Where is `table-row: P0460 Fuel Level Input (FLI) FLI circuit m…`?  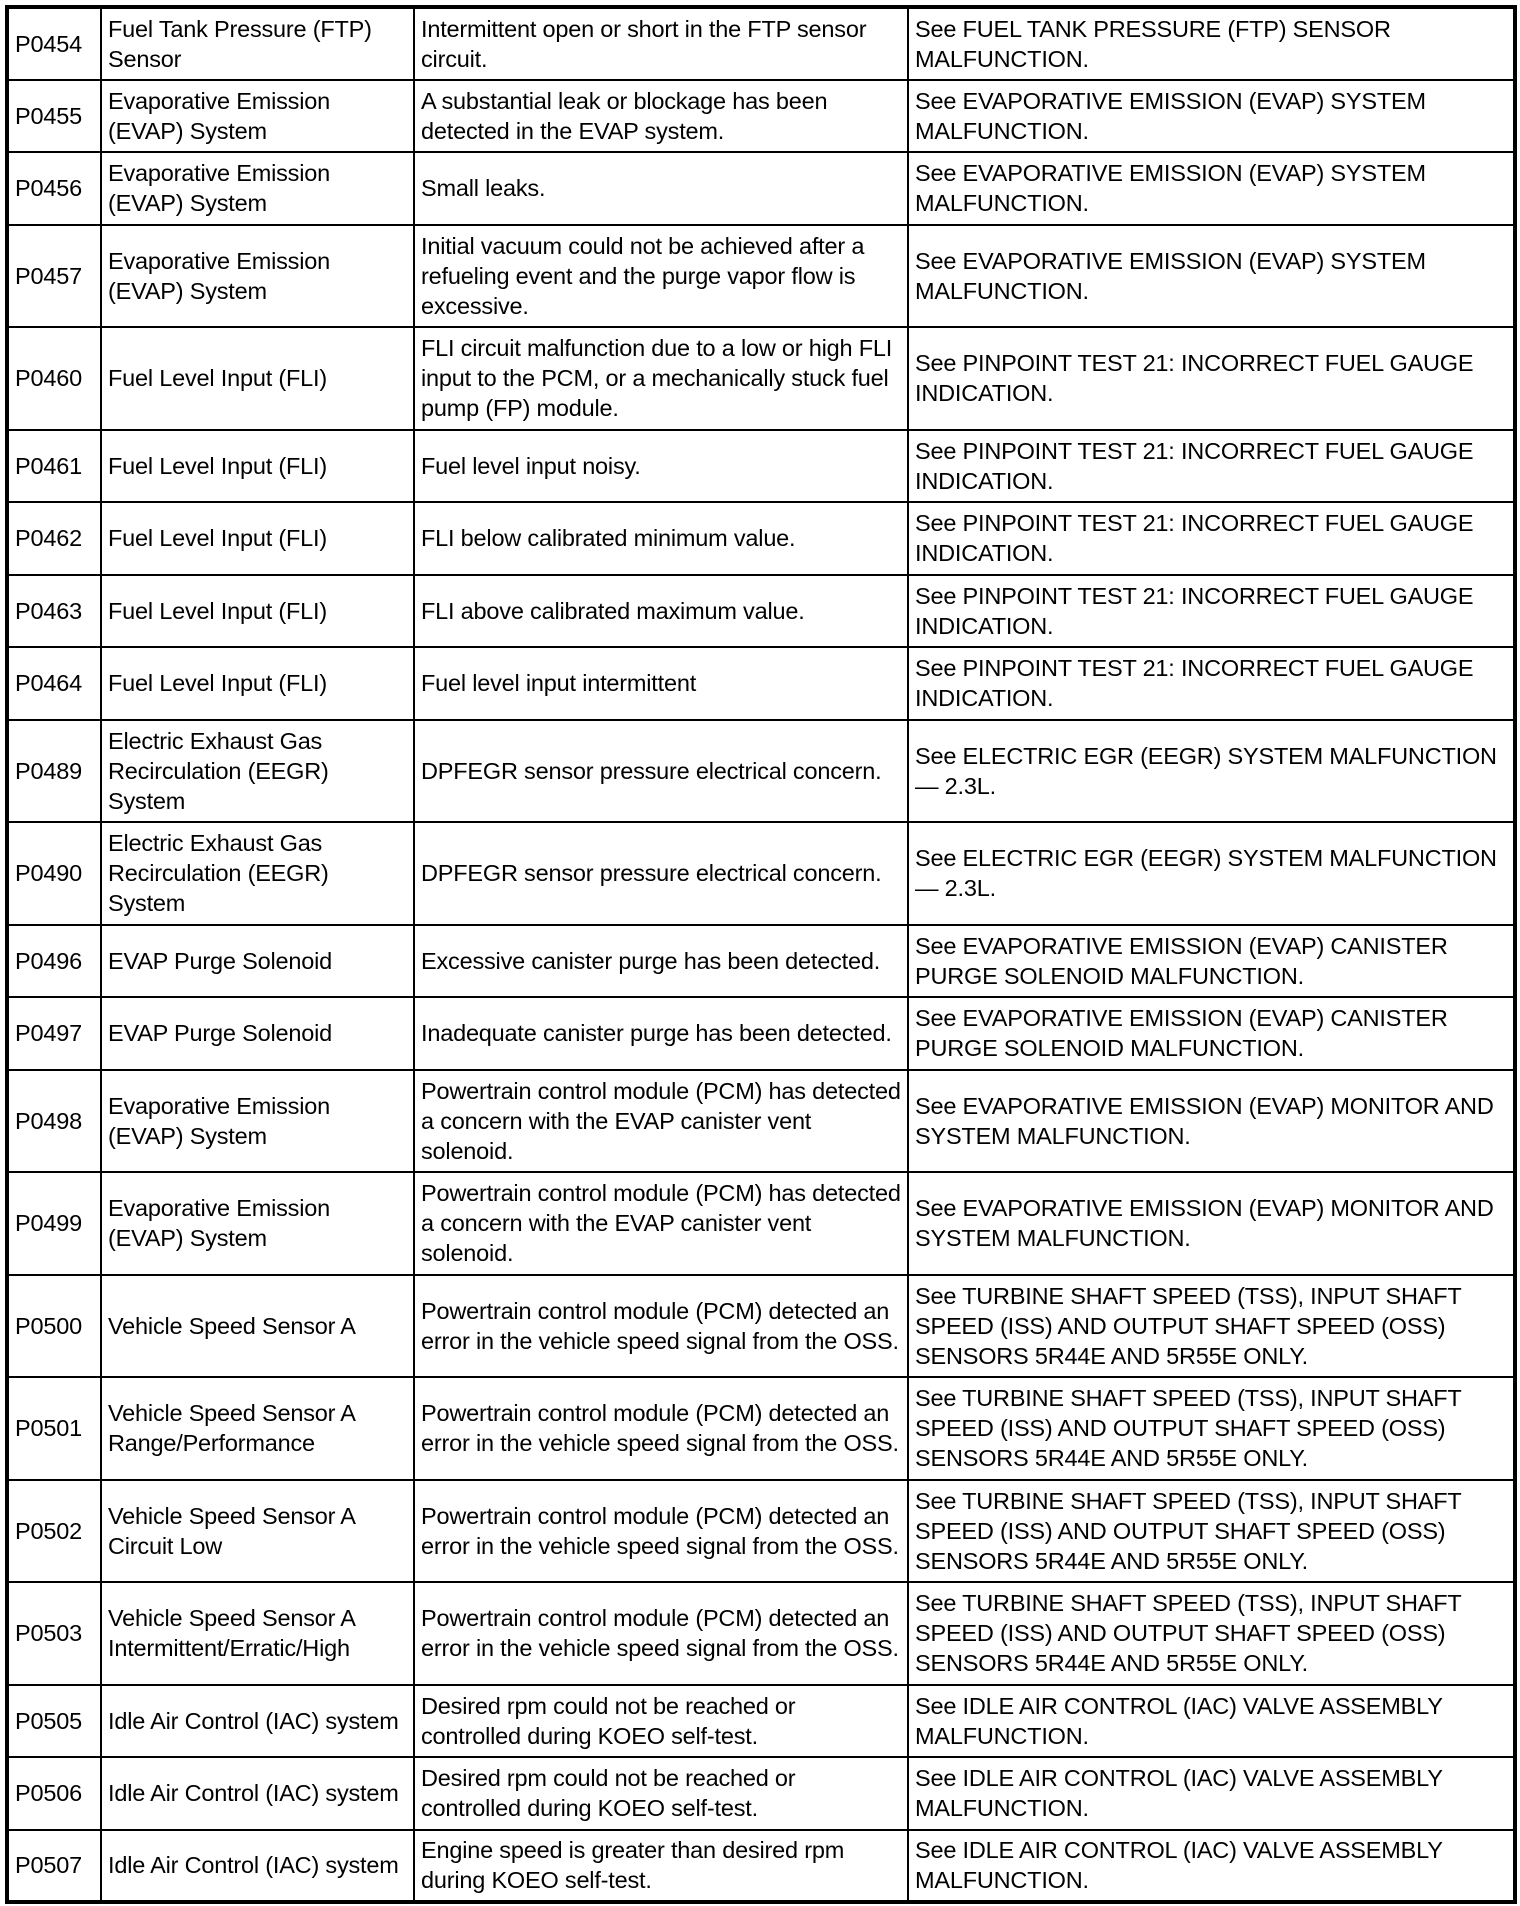 table-row: P0460 Fuel Level Input (FLI) FLI circuit m… is located at coordinates (761, 378).